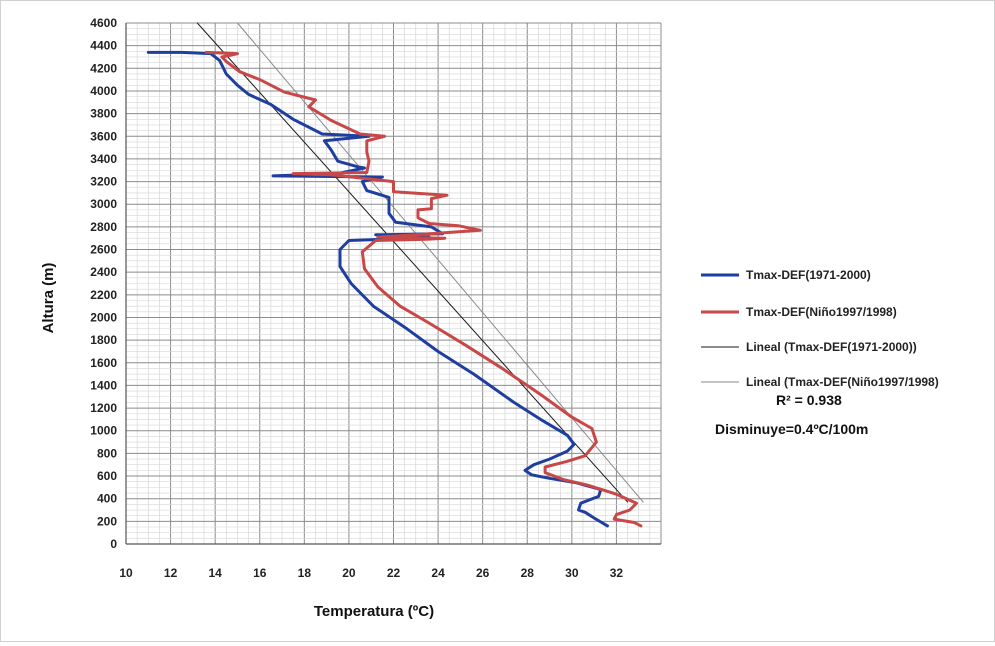  I want to click on y-tick-label: 400, so click(107, 499).